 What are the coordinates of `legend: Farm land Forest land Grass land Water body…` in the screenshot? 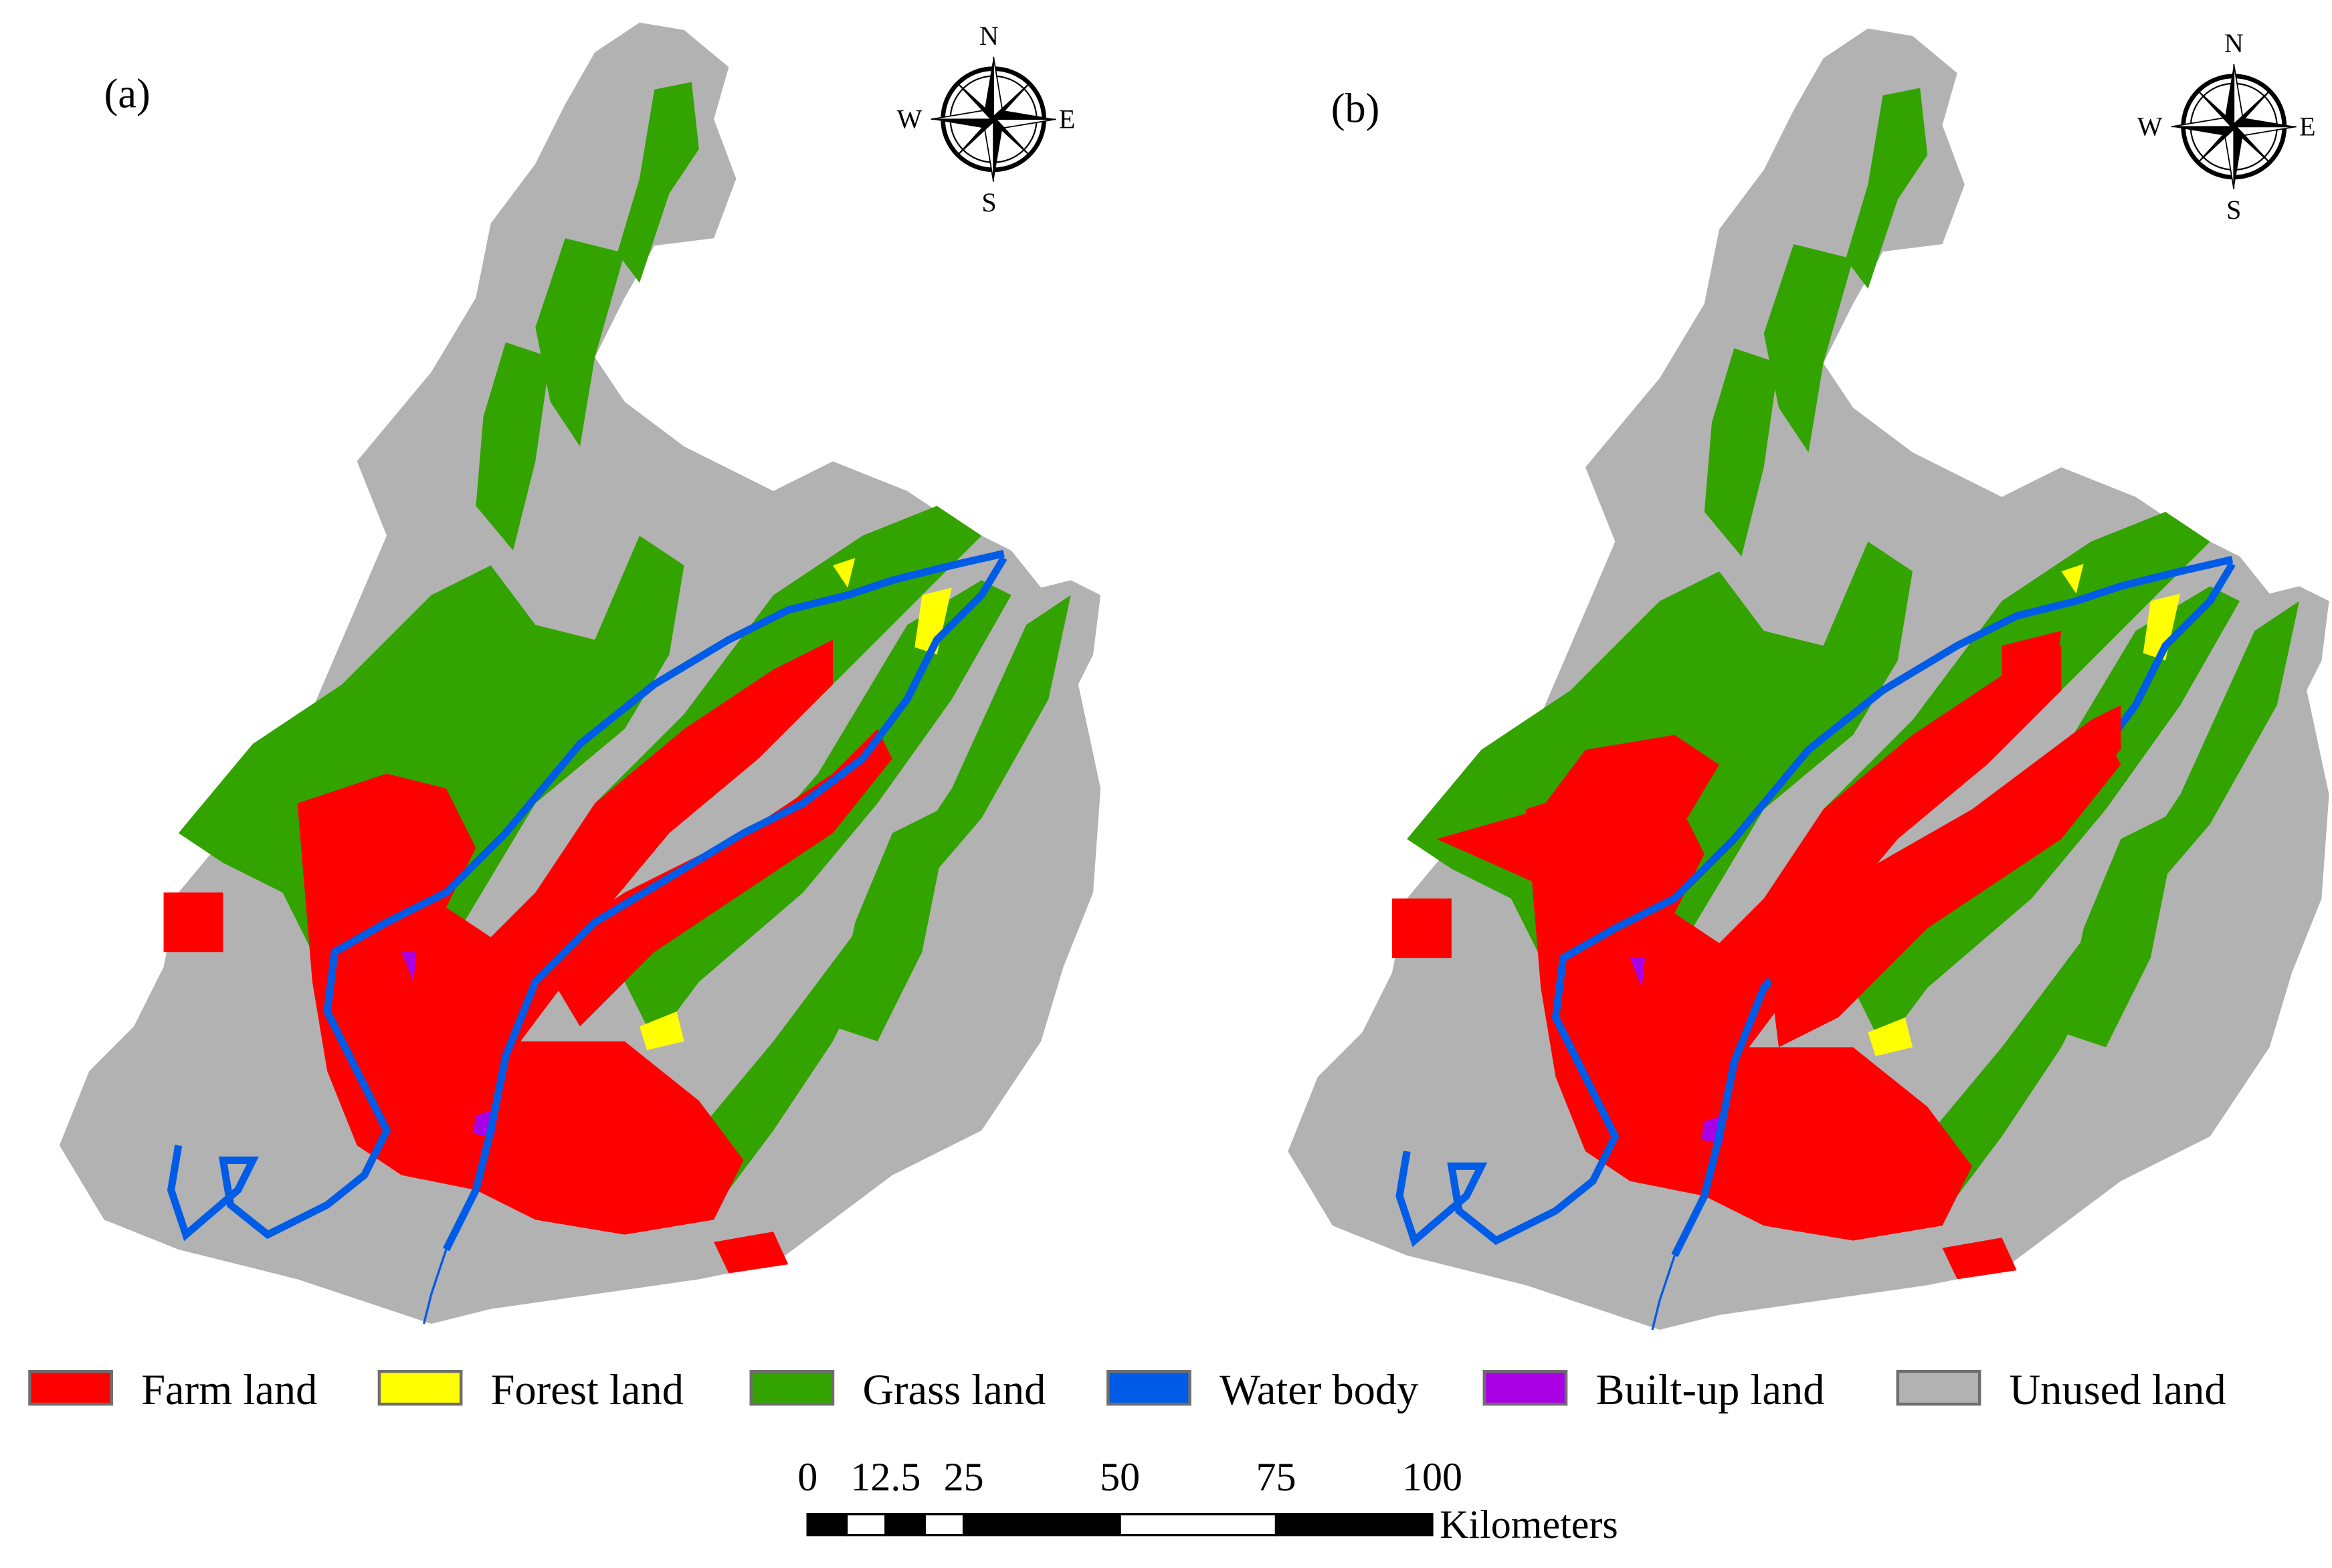 It's located at (1127, 1389).